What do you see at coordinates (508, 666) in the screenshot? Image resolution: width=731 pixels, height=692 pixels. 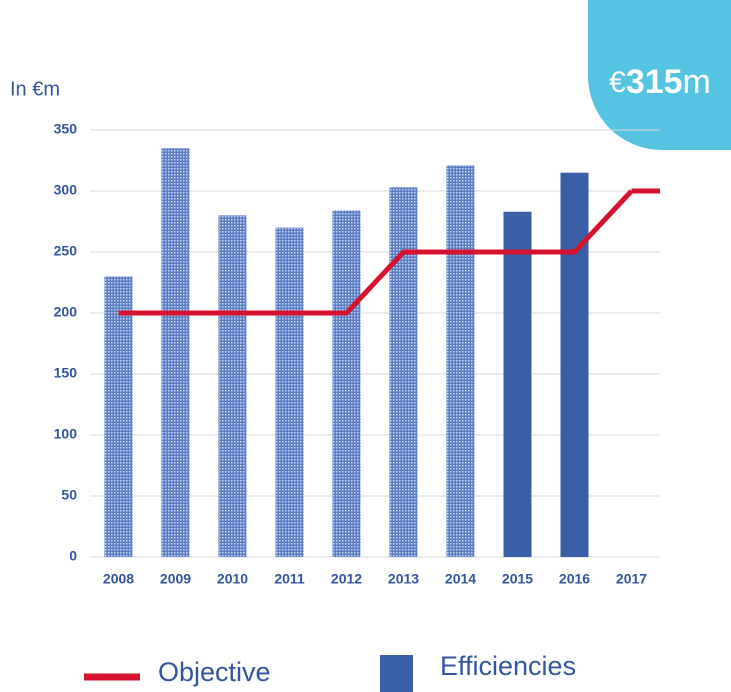 I see `legend-label: Efficiencies` at bounding box center [508, 666].